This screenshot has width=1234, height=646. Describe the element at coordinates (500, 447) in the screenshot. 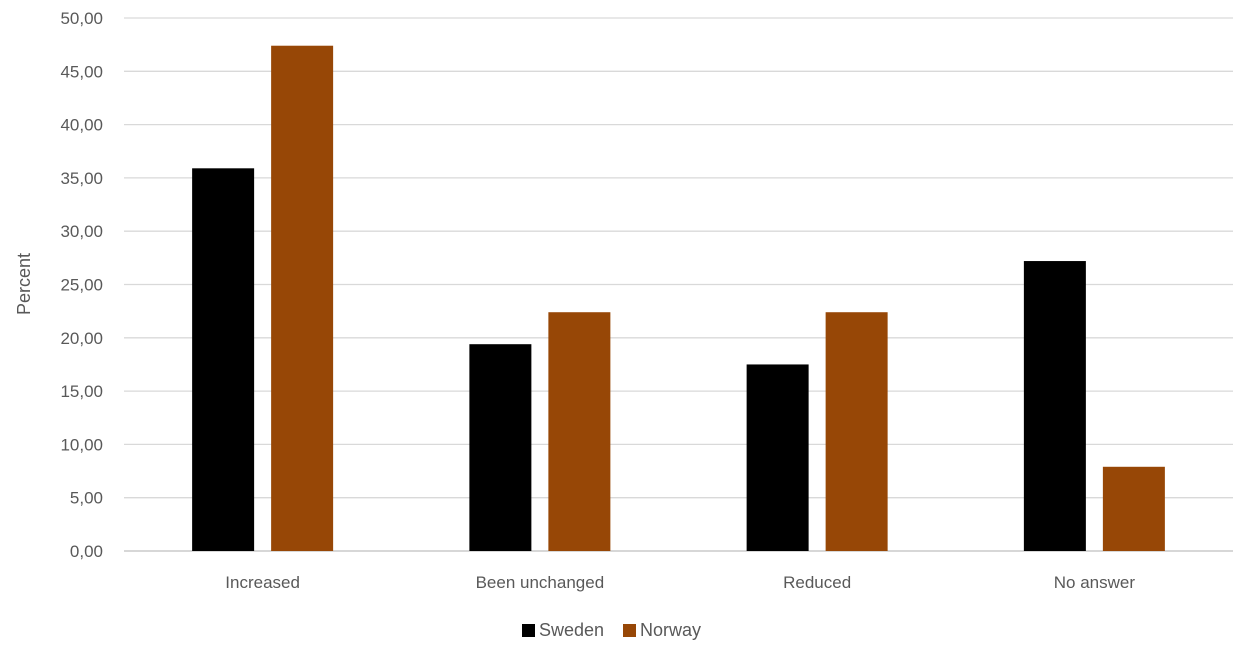

I see `bar-sweden-been-unchanged` at that location.